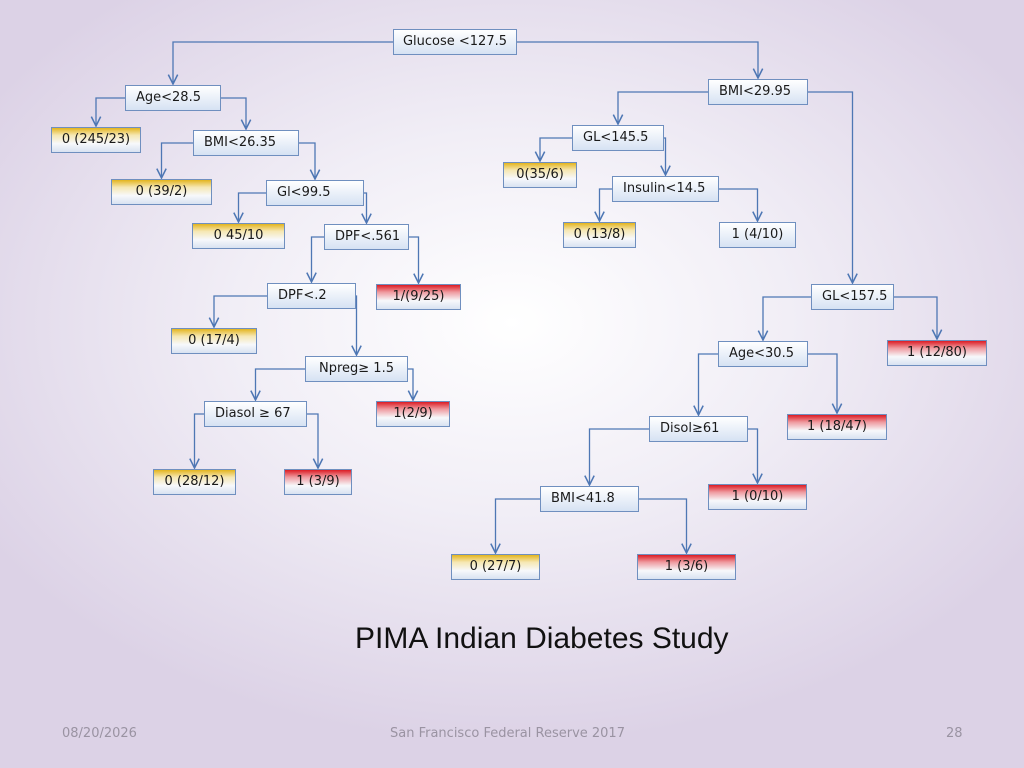 Image resolution: width=1024 pixels, height=768 pixels. I want to click on leaf-node-leaf_28: 0 (28/12), so click(194, 482).